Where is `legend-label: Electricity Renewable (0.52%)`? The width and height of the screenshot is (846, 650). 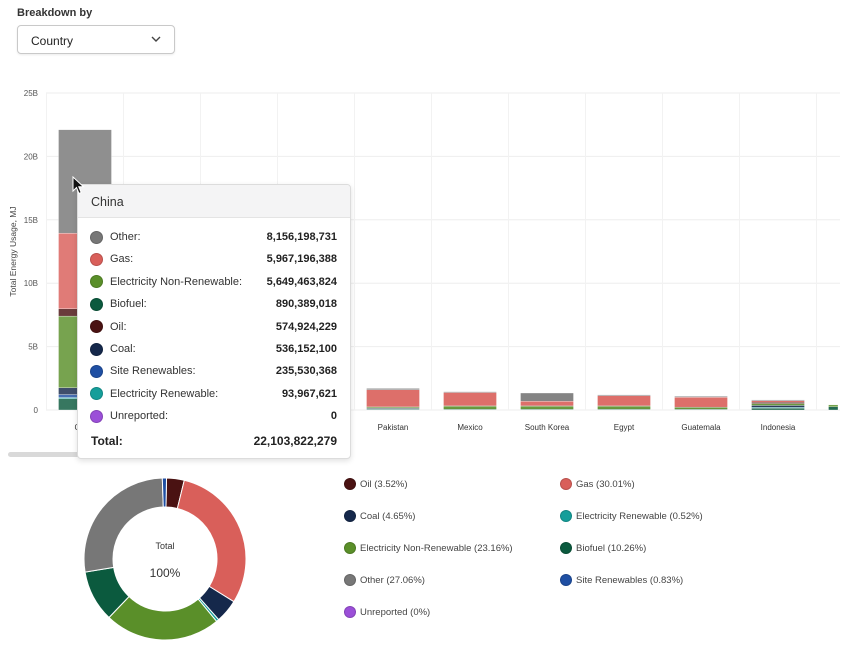
legend-label: Electricity Renewable (0.52%) is located at coordinates (639, 516).